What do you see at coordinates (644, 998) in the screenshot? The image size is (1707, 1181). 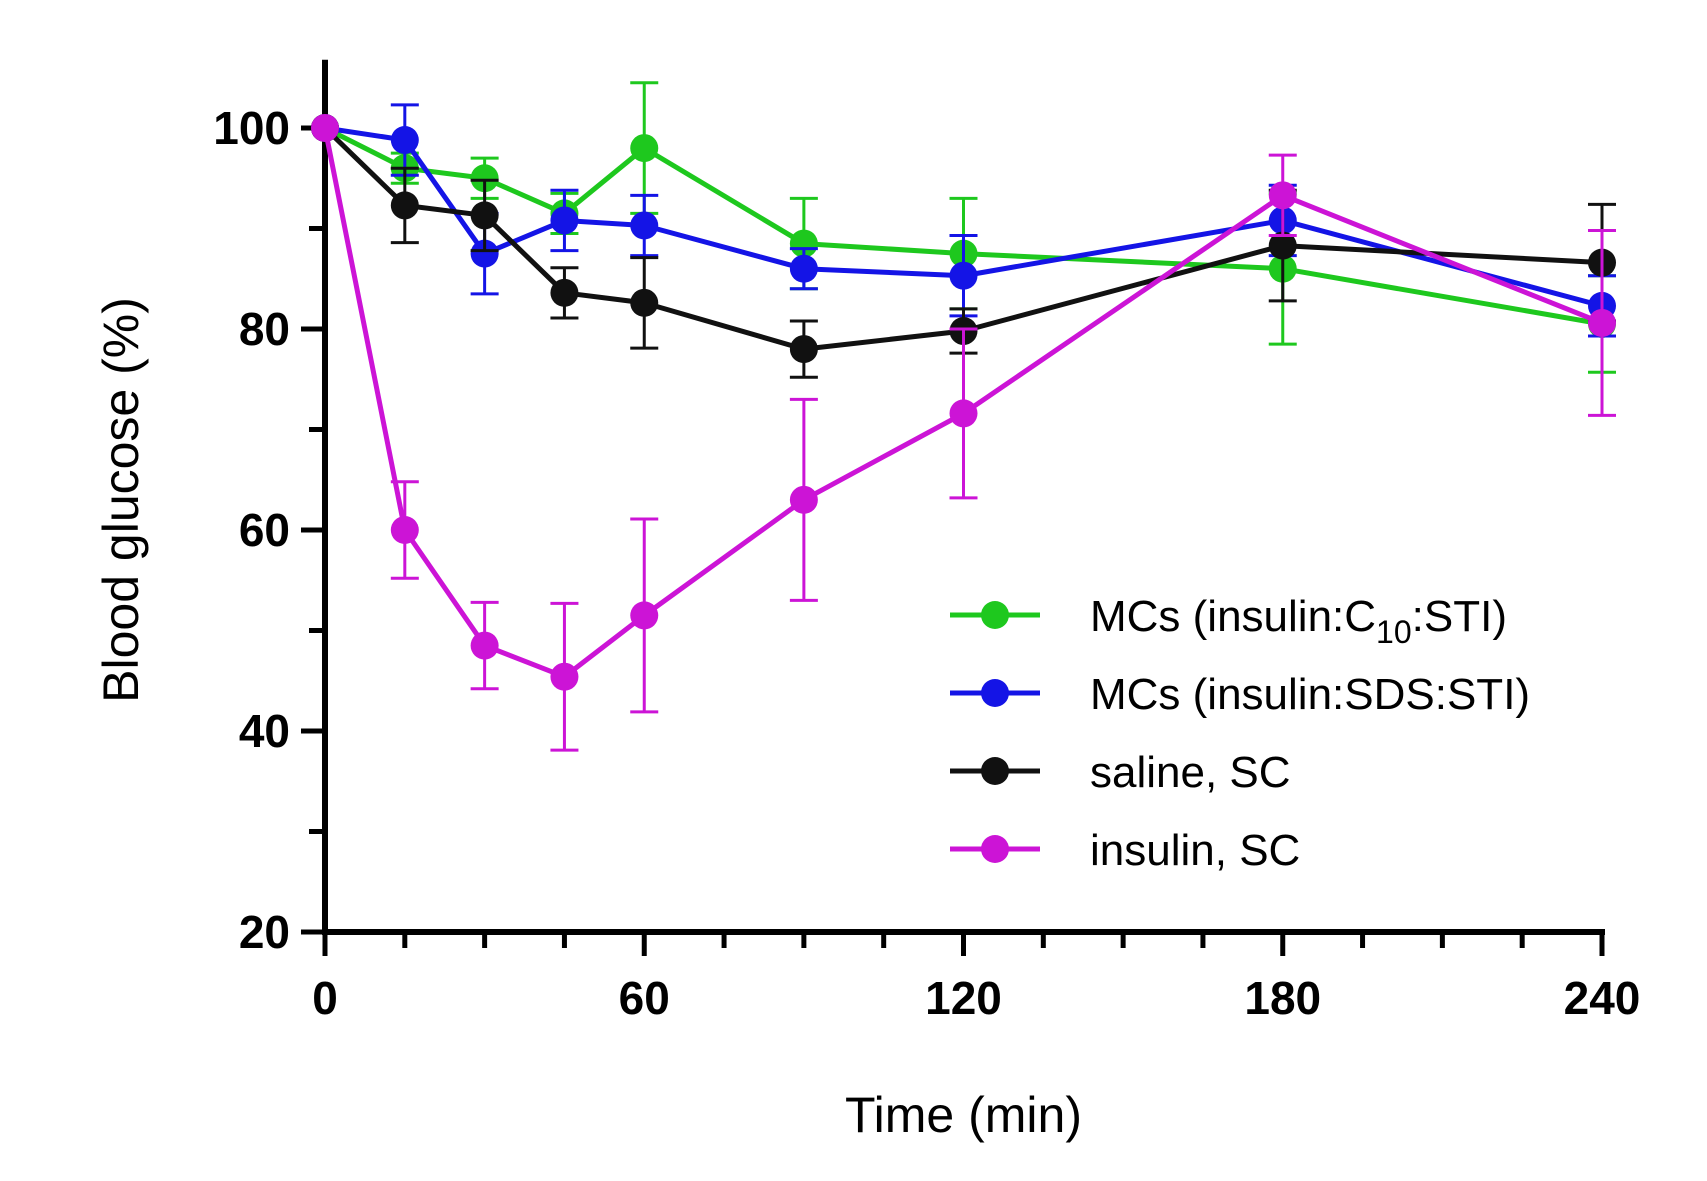 I see `x-tick-label: 60` at bounding box center [644, 998].